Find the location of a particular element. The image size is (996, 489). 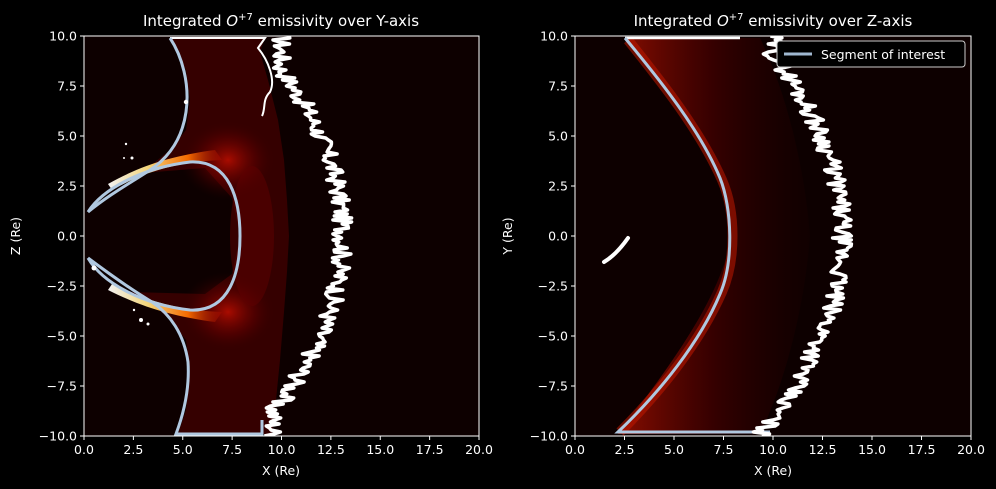

left-xlabel: X (Re) is located at coordinates (281, 470).